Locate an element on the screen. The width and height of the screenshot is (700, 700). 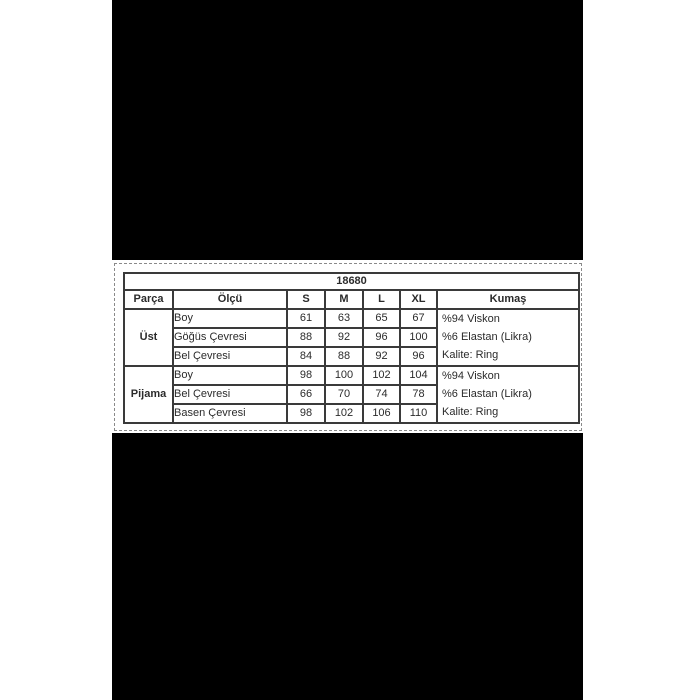
col-header-parca: Parça is located at coordinates (148, 299).